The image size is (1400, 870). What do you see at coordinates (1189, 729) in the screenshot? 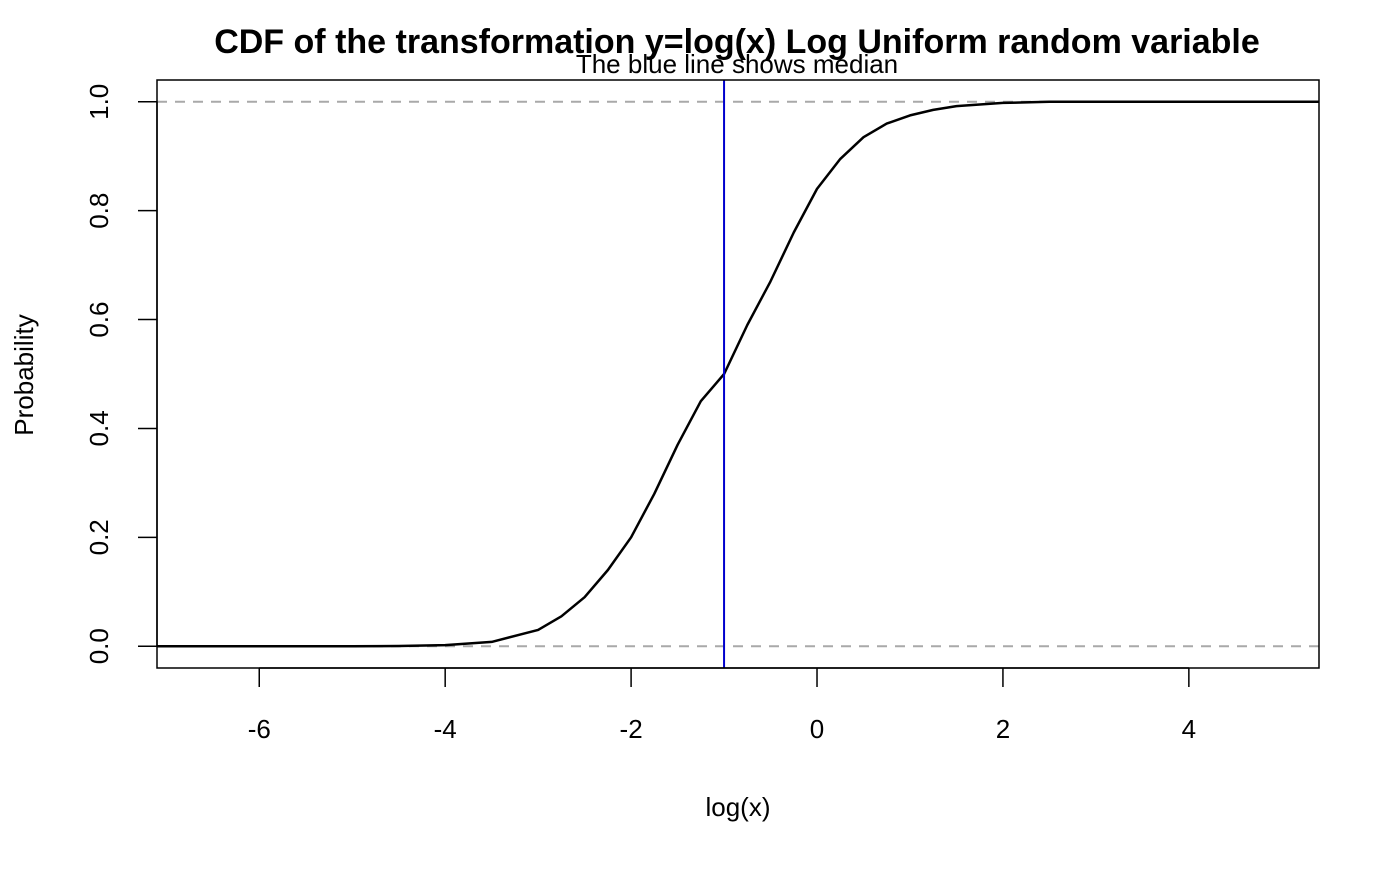
I see `x-tick-label-5: 4` at bounding box center [1189, 729].